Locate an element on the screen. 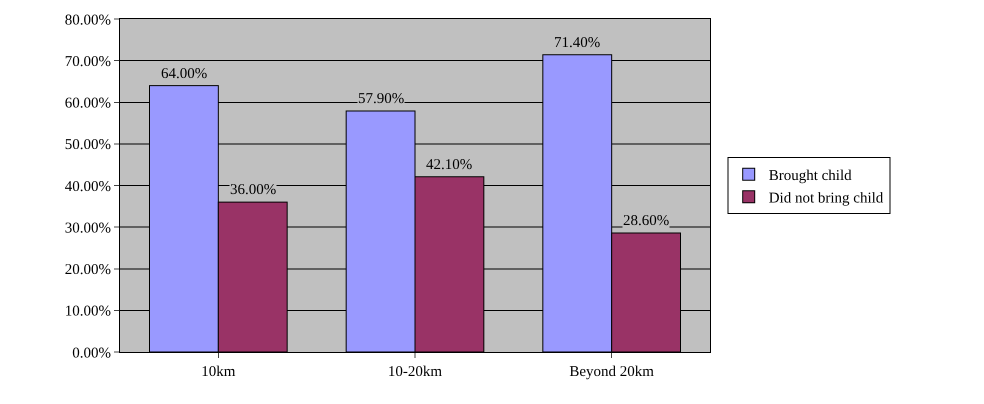 This screenshot has height=404, width=984. y-tick-label: 70.00% is located at coordinates (87, 62).